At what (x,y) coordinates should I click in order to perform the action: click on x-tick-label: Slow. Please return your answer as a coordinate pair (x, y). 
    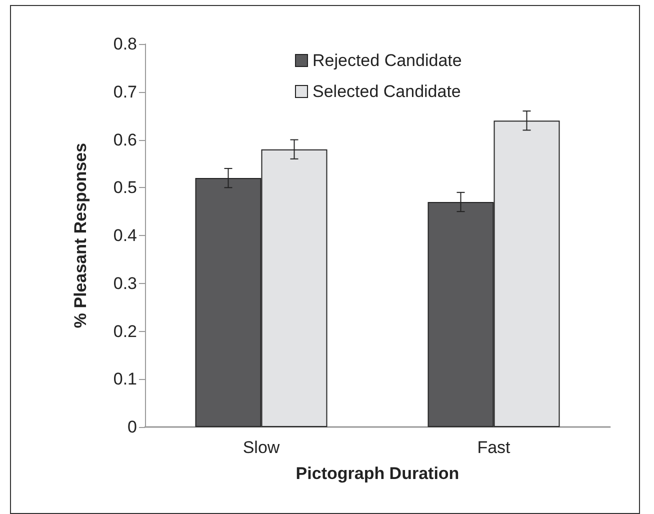
    Looking at the image, I should click on (261, 447).